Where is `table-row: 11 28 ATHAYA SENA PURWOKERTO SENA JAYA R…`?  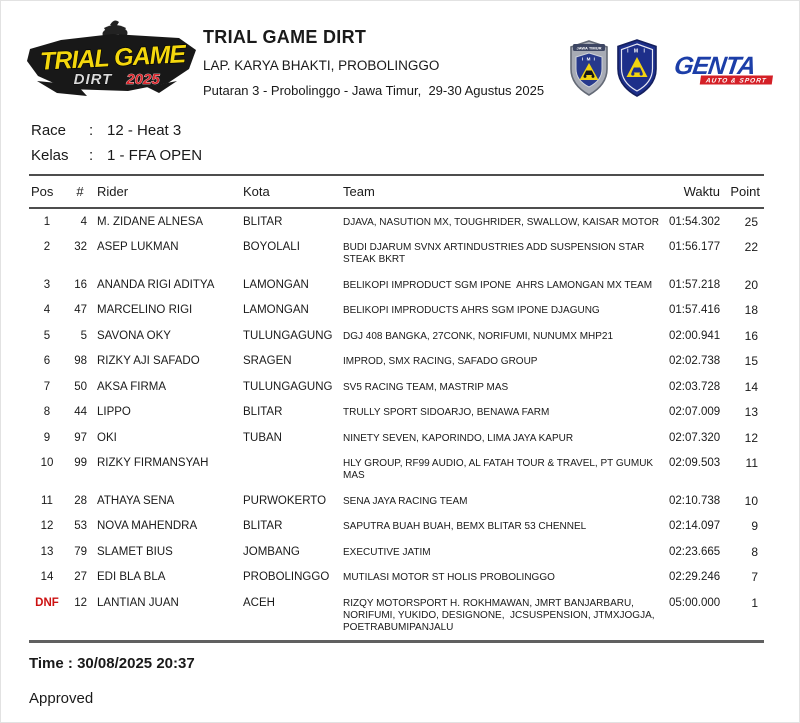
table-row: 11 28 ATHAYA SENA PURWOKERTO SENA JAYA R… is located at coordinates (396, 501).